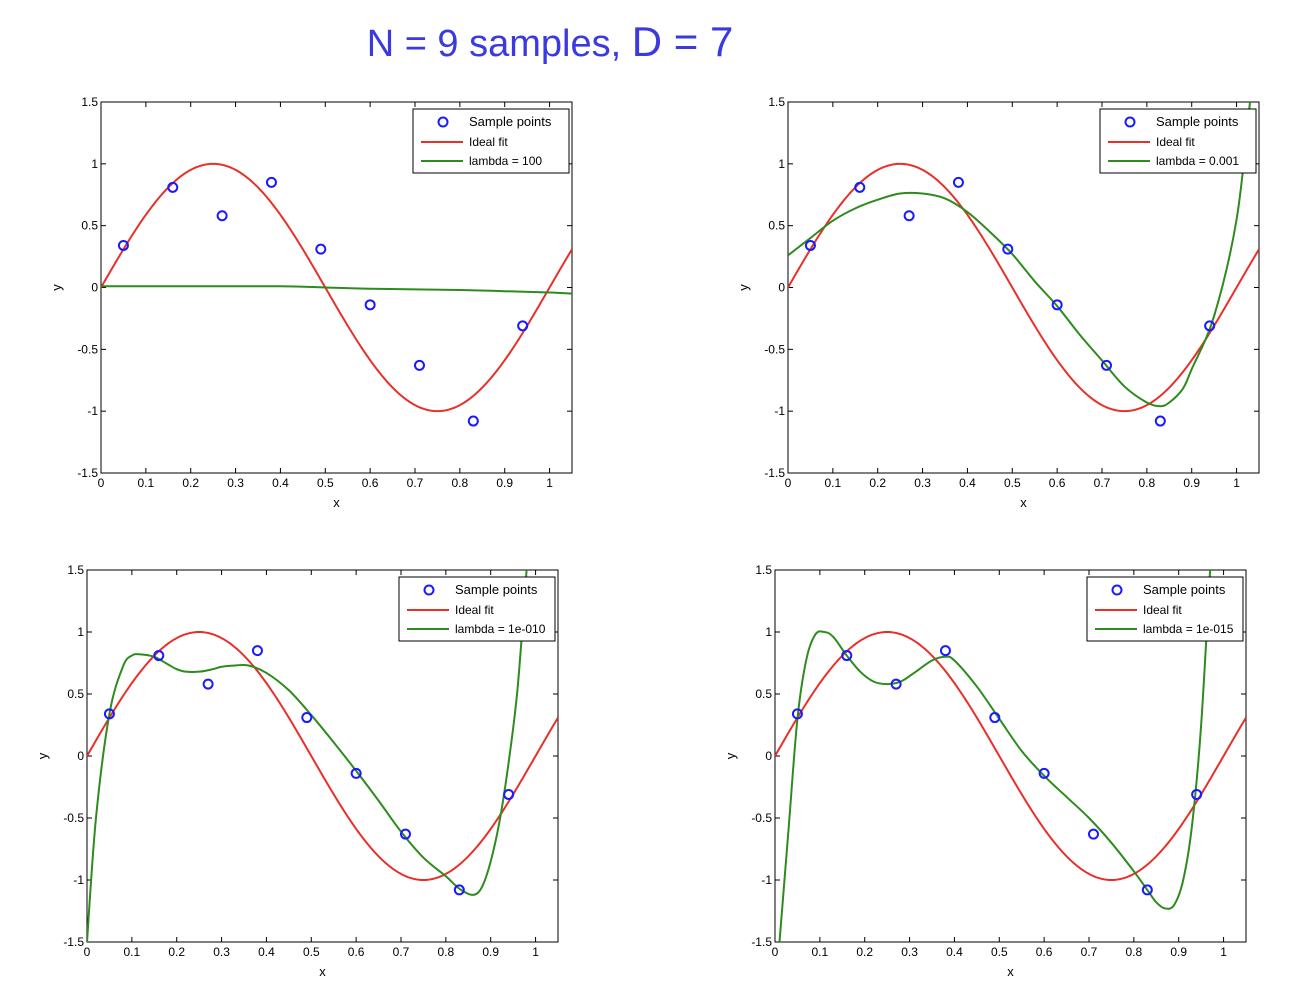 This screenshot has height=994, width=1300. I want to click on page-title: N = 9 samples, D = 7, so click(550, 42).